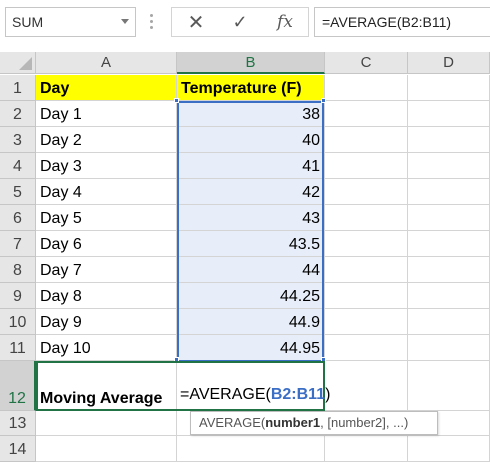  Describe the element at coordinates (18, 140) in the screenshot. I see `row-header-3: 3` at that location.